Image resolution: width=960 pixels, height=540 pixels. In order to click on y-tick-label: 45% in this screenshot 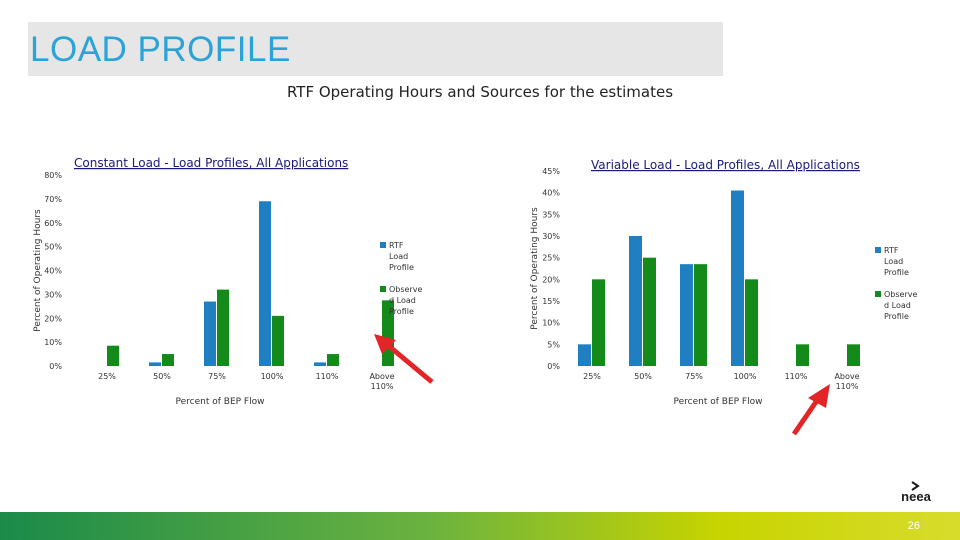, I will do `click(551, 171)`.